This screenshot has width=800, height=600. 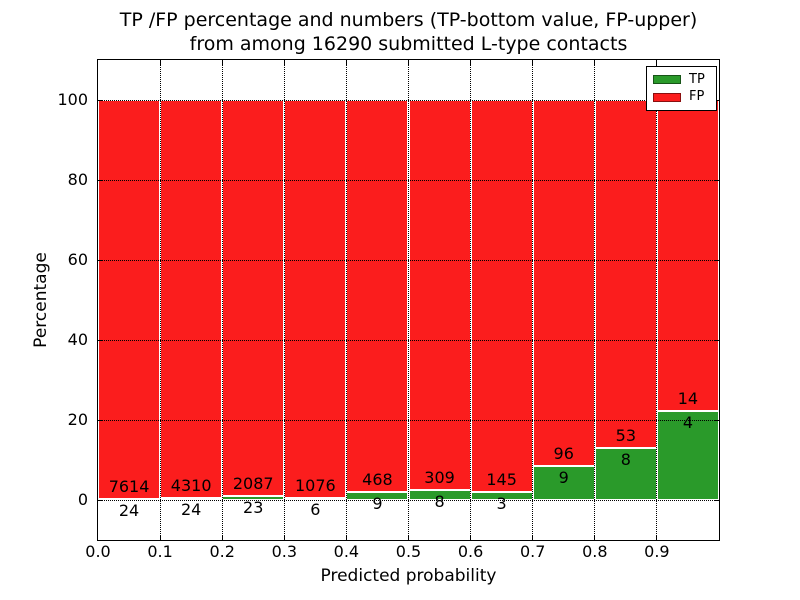 What do you see at coordinates (595, 551) in the screenshot?
I see `x-tick-label: 0.8` at bounding box center [595, 551].